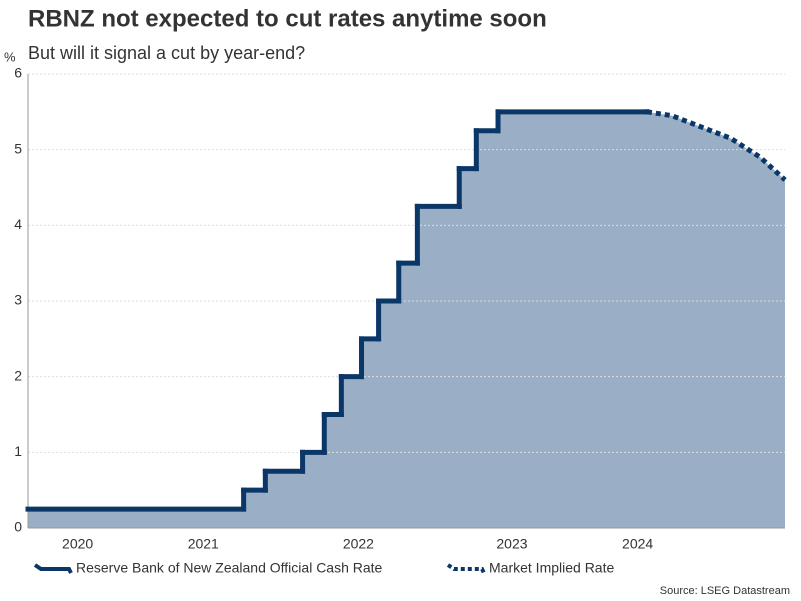 The width and height of the screenshot is (801, 601). What do you see at coordinates (725, 591) in the screenshot?
I see `source: Source: LSEG Datastream` at bounding box center [725, 591].